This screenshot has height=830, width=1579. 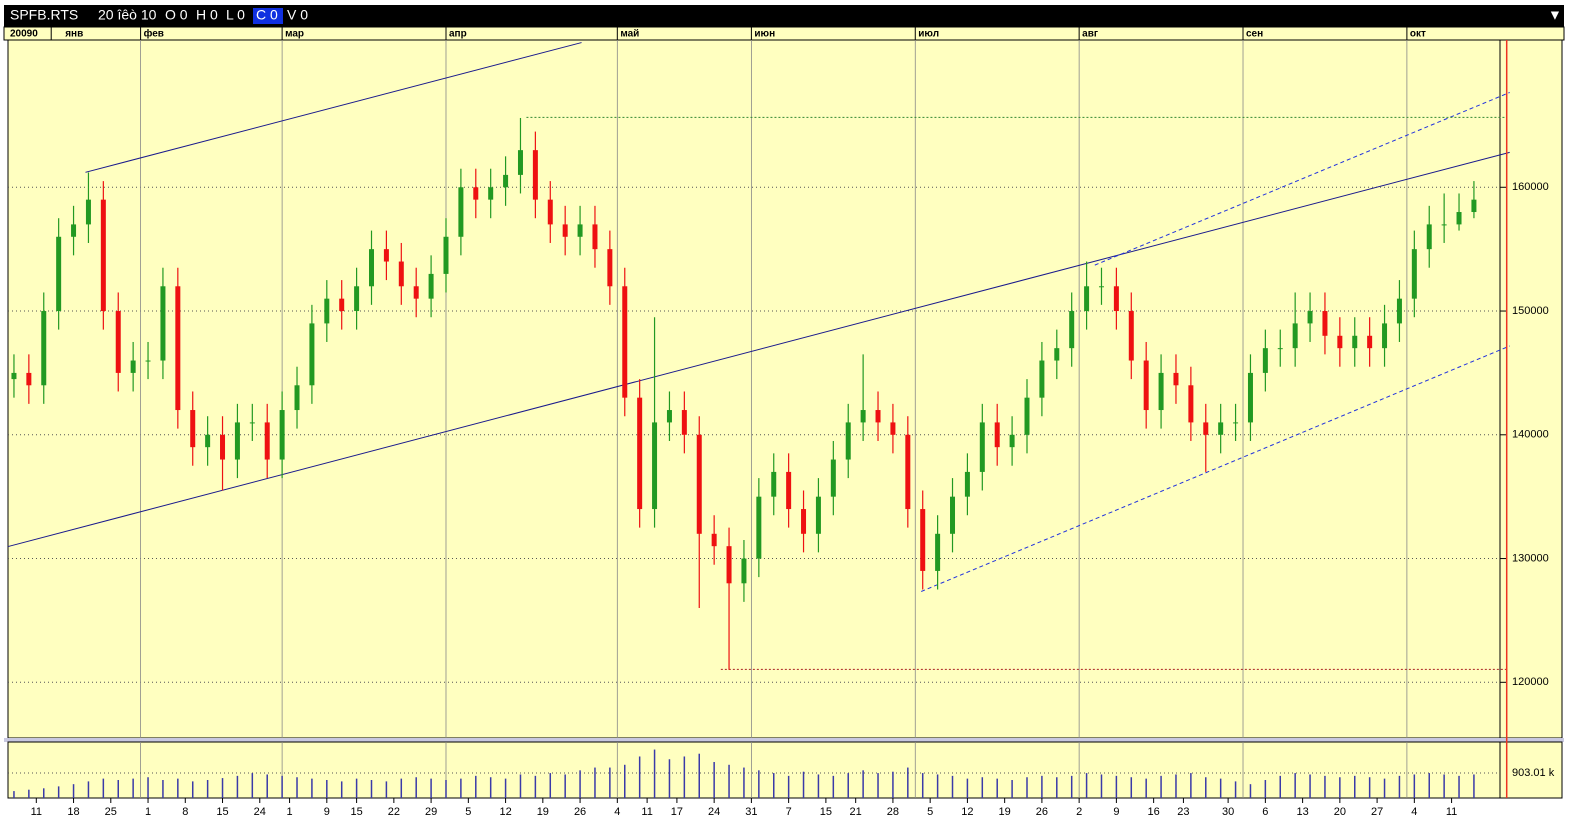 I want to click on x-tick-label: 29, so click(x=431, y=812).